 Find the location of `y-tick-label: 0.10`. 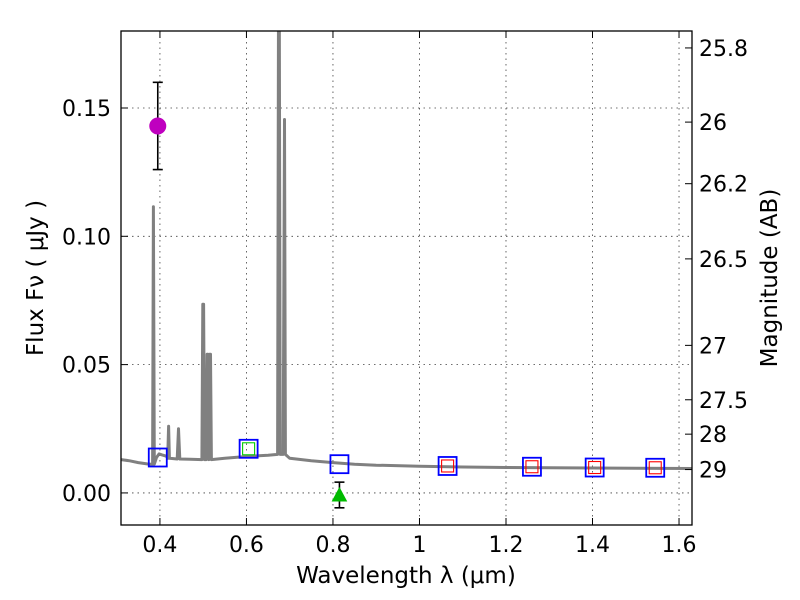

y-tick-label: 0.10 is located at coordinates (86, 237).